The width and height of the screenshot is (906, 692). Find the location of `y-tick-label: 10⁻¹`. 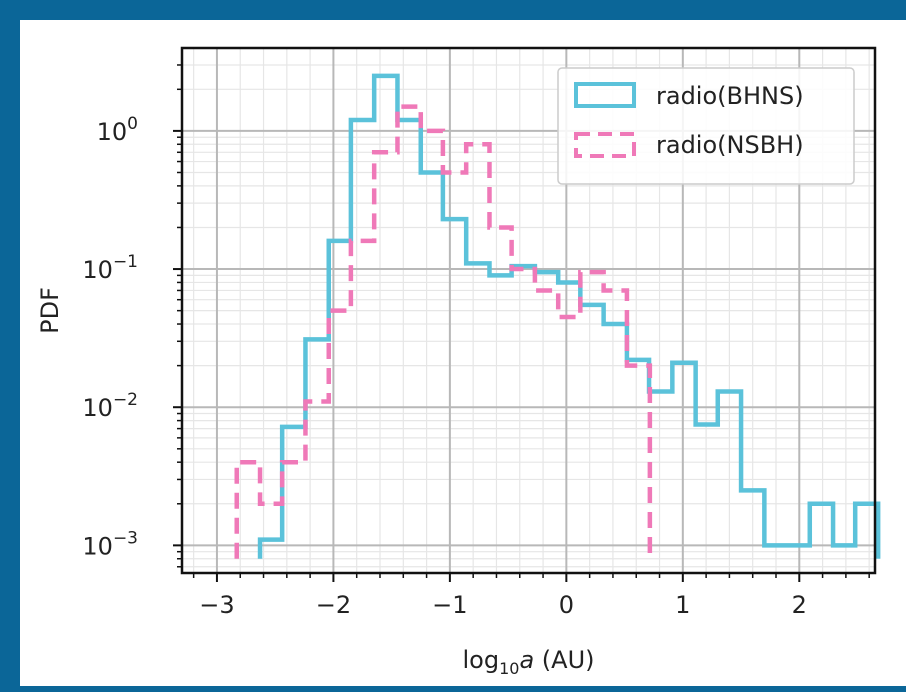

y-tick-label: 10⁻¹ is located at coordinates (110, 268).